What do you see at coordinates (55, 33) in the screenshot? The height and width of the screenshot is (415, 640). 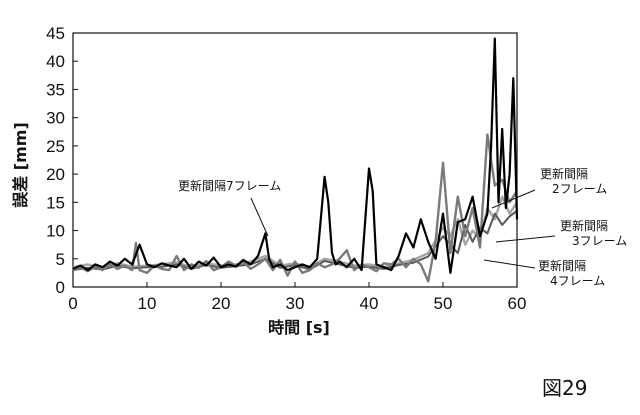 I see `y-tick-label: 45` at bounding box center [55, 33].